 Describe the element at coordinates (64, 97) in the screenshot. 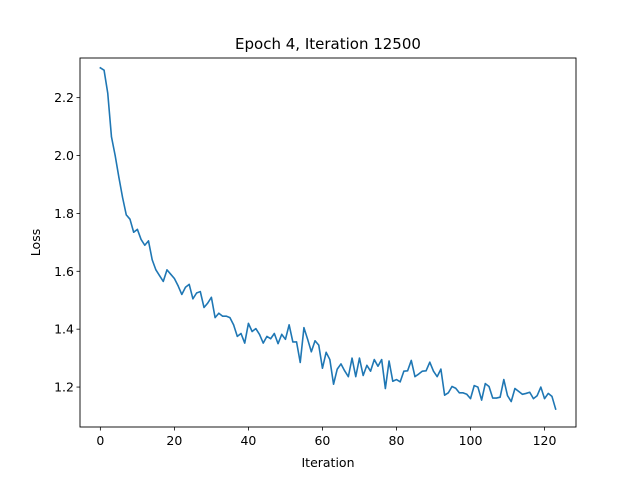

I see `y-tick-label: 2.2` at that location.